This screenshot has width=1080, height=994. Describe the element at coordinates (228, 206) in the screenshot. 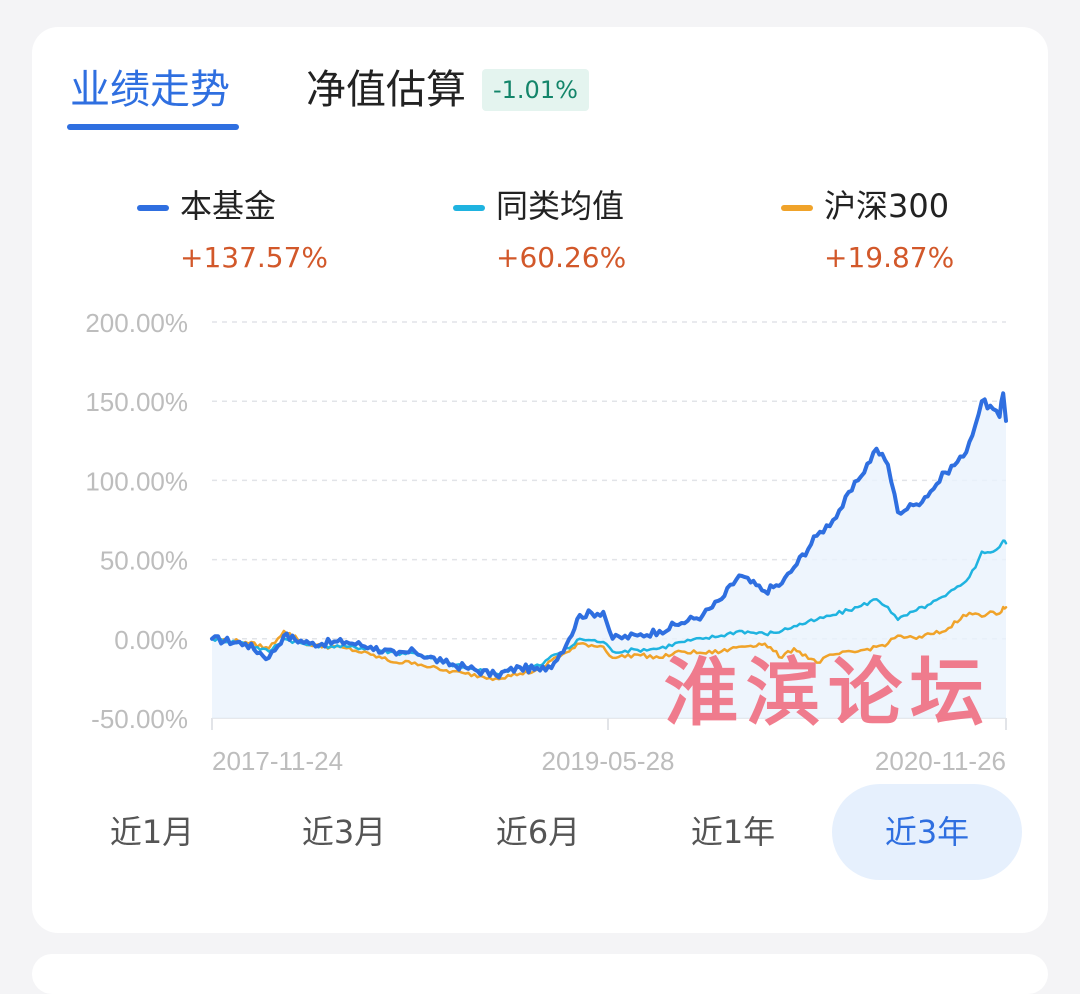

I see `legend-name-fund: 本基金` at that location.